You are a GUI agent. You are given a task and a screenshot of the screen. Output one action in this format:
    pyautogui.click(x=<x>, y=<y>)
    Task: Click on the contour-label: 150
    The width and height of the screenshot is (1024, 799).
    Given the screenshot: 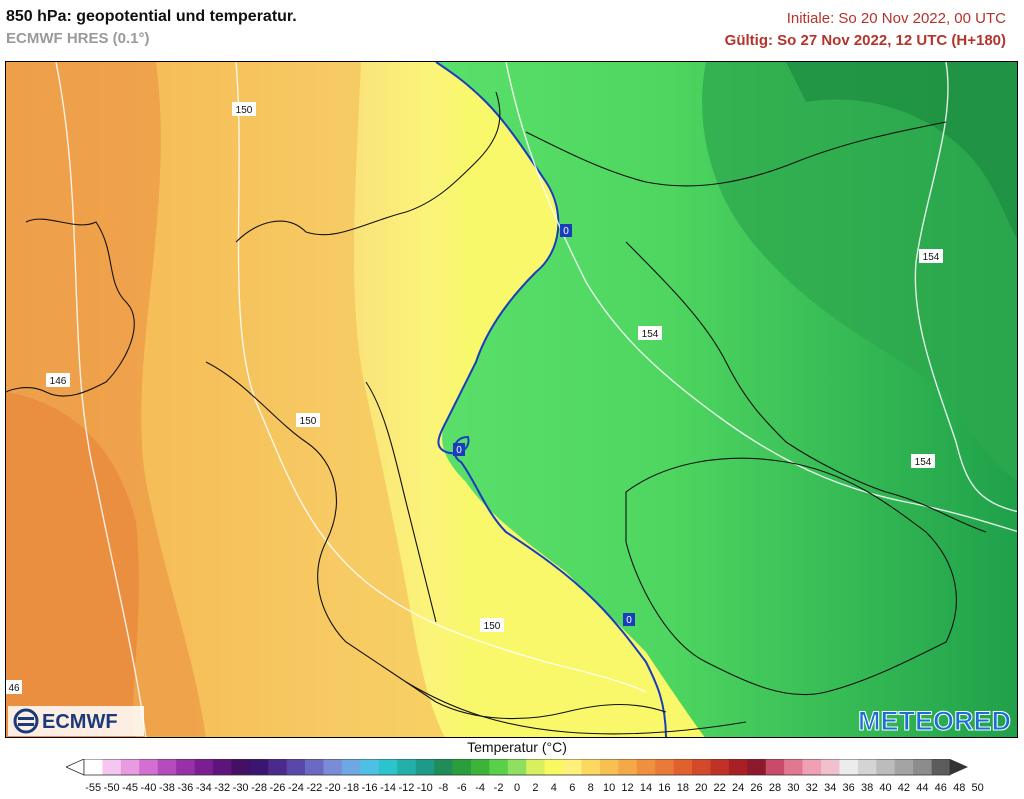 What is the action you would take?
    pyautogui.click(x=244, y=110)
    